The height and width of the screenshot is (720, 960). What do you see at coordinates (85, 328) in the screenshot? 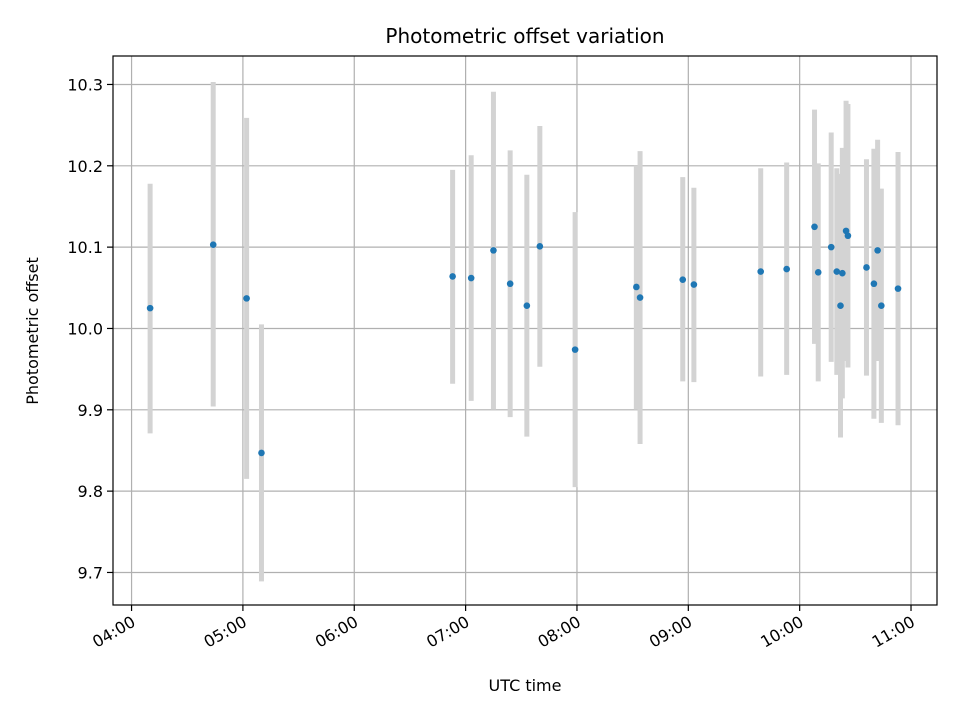
I see `y-tick-label: 10.0` at bounding box center [85, 328].